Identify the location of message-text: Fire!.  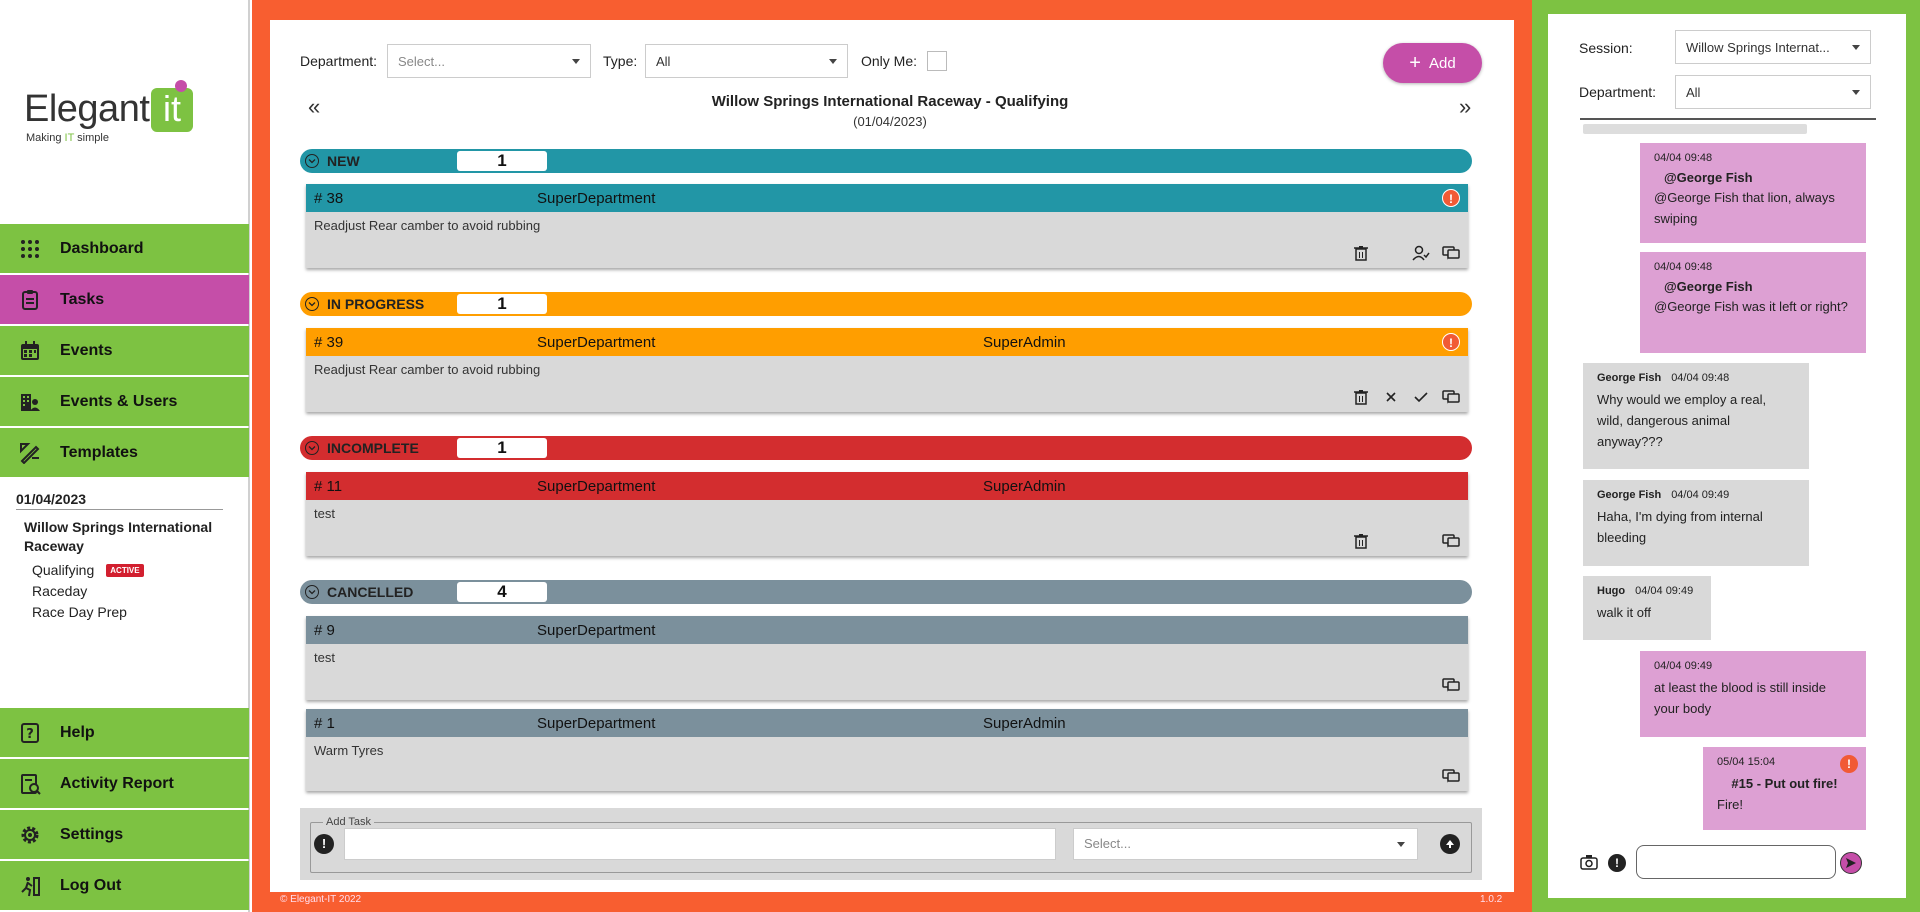
(1730, 804).